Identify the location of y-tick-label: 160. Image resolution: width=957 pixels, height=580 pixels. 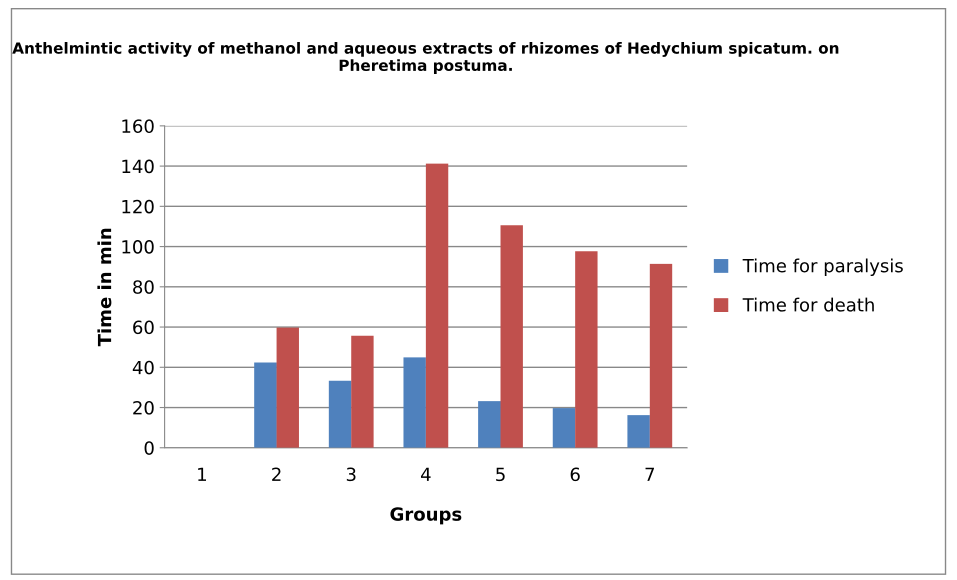
(138, 126).